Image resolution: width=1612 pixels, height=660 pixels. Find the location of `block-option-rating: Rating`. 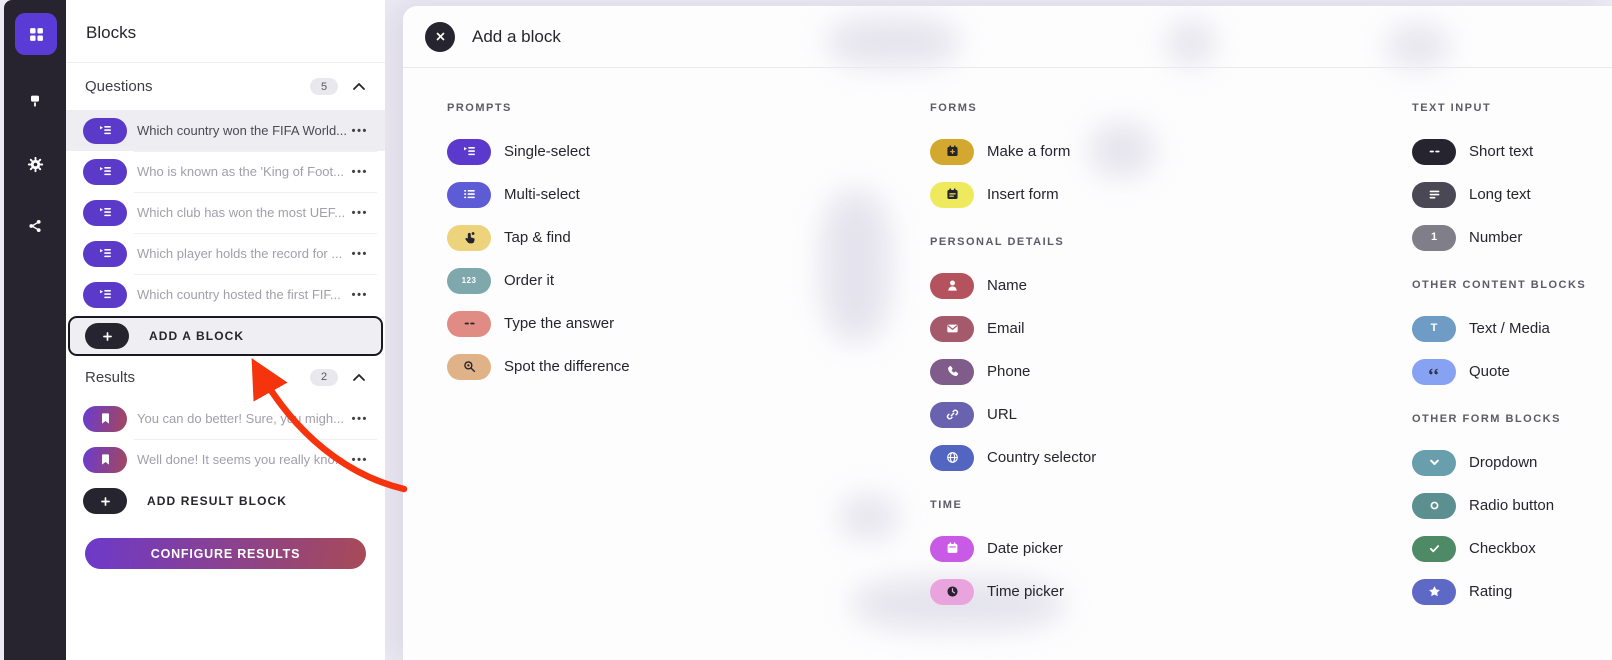

block-option-rating: Rating is located at coordinates (1499, 591).